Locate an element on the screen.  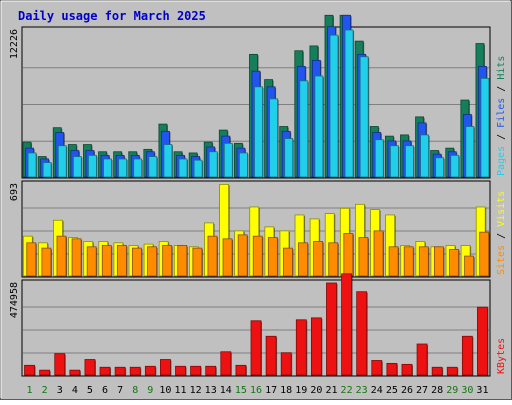
legend-entry: Pages is located at coordinates (501, 161).